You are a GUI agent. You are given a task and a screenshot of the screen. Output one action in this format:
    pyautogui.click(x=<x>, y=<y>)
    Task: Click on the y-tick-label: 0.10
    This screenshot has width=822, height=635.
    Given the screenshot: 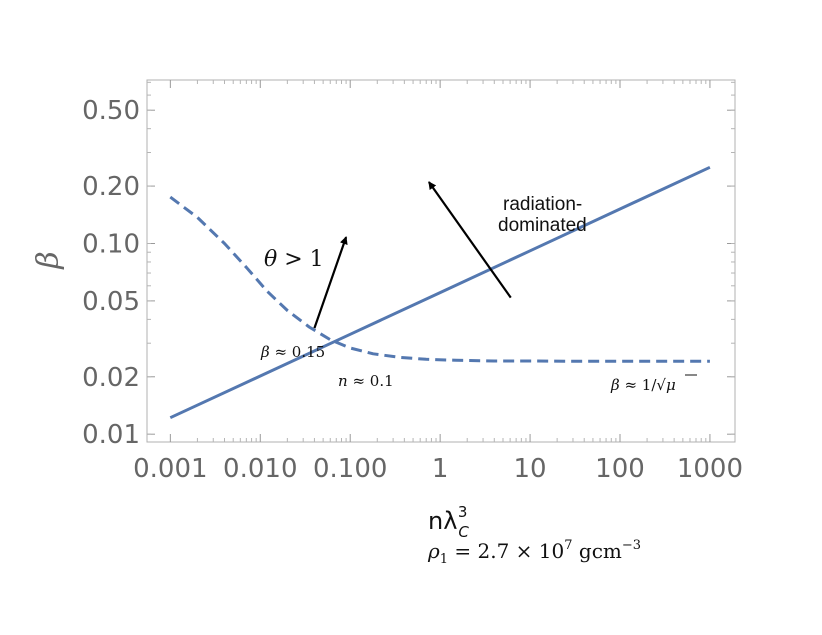 What is the action you would take?
    pyautogui.click(x=111, y=244)
    